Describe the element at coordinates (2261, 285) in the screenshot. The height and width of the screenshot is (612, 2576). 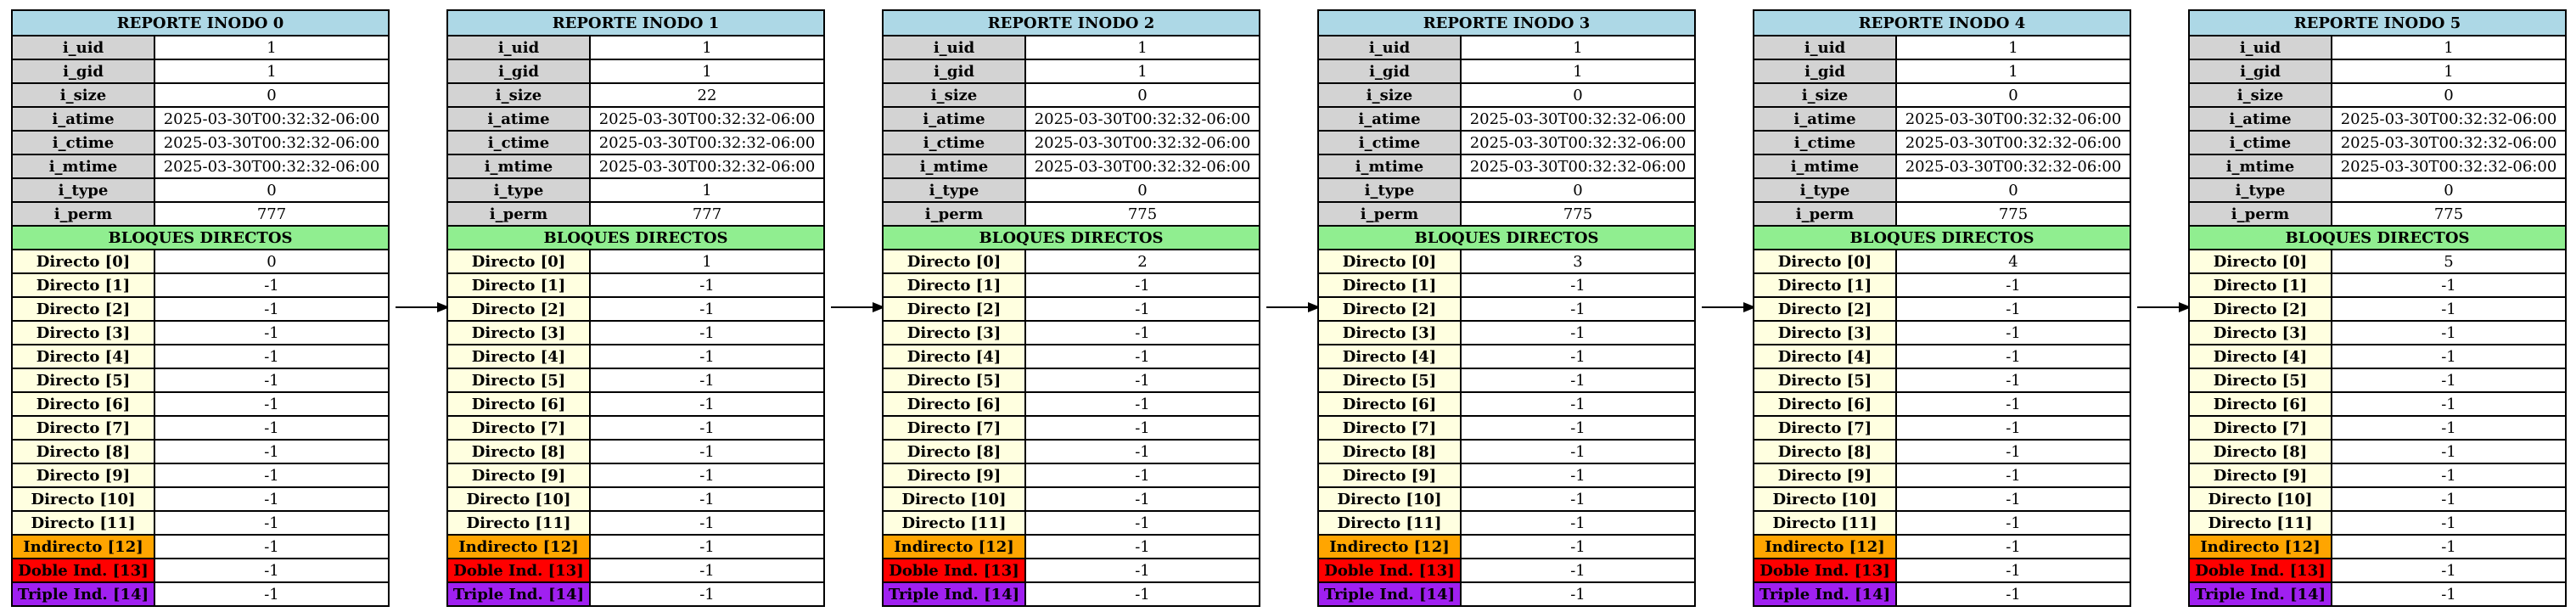
I see `block-label: Directo [1]` at that location.